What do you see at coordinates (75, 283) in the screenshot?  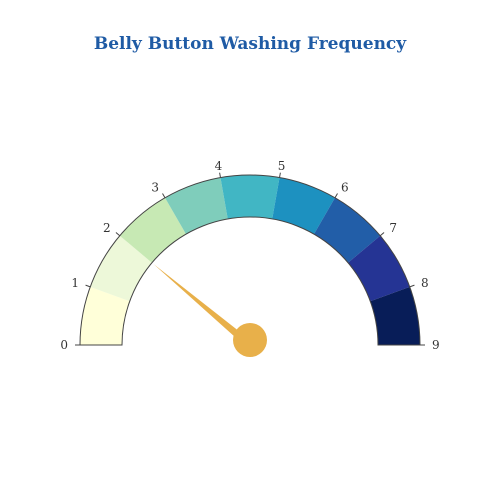 I see `gauge-tick-label-1: 1` at bounding box center [75, 283].